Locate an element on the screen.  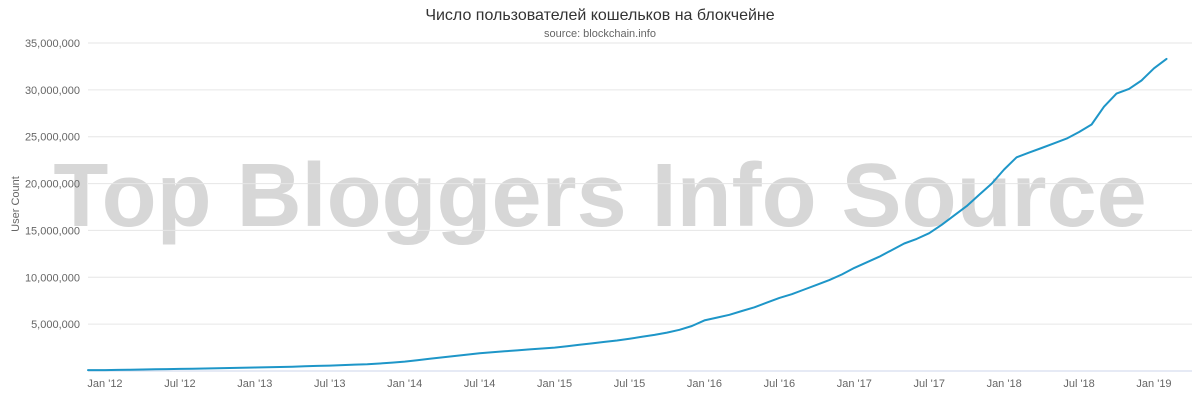
x-tick-label: Jan '17 is located at coordinates (854, 384).